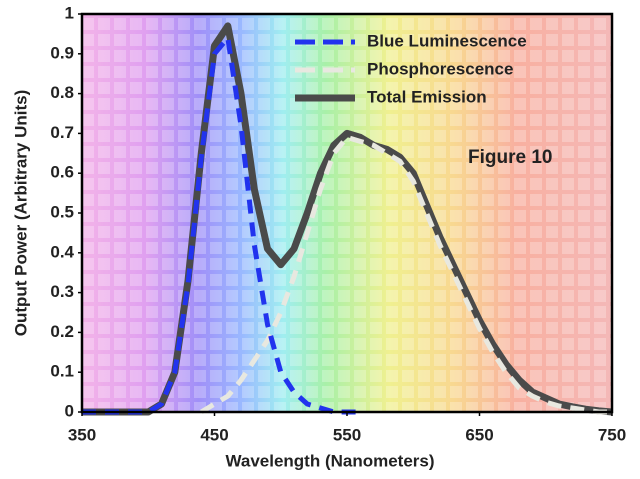 Image resolution: width=640 pixels, height=479 pixels. Describe the element at coordinates (62, 52) in the screenshot. I see `y-tick-label: 0.9` at that location.